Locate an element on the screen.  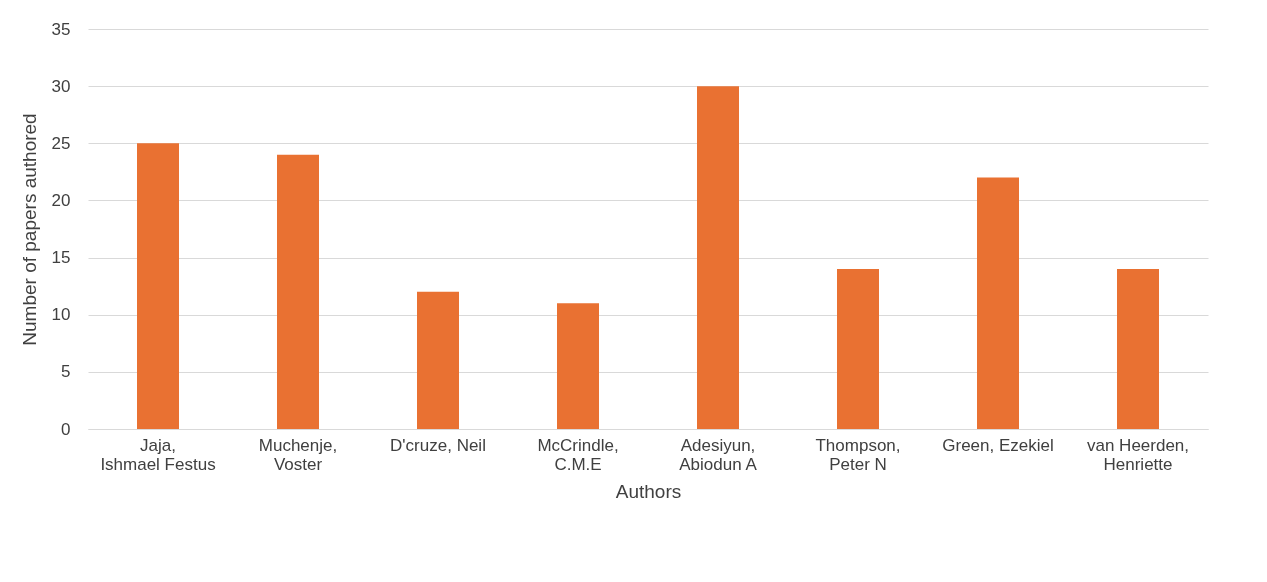
y-axis-title: Number of papers authored is located at coordinates (29, 229).